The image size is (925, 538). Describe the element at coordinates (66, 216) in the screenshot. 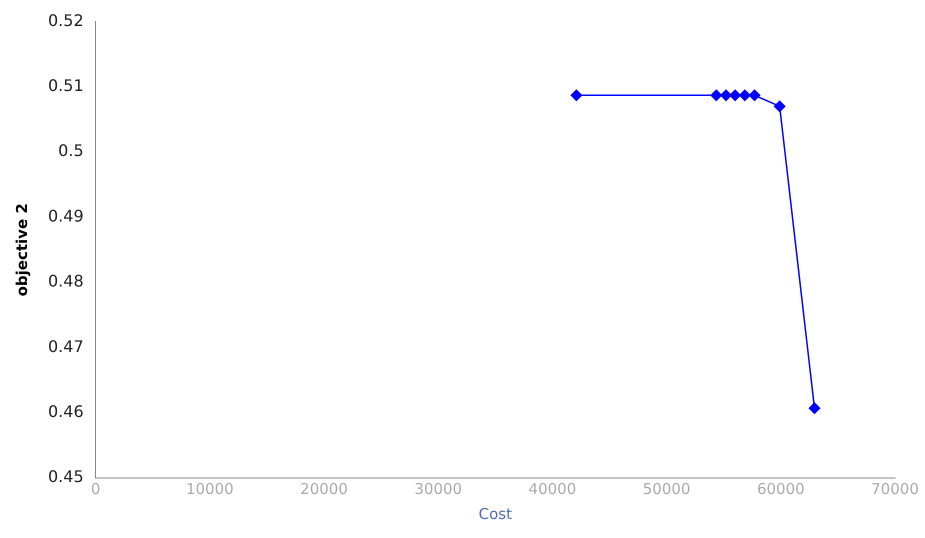

I see `y-tick-label: 0.49` at that location.